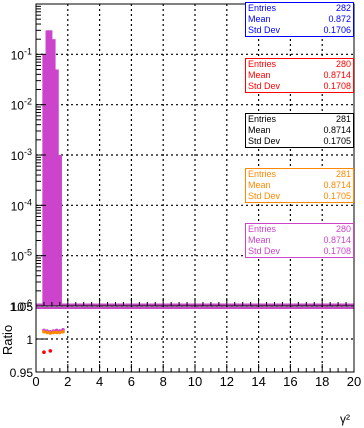 The width and height of the screenshot is (364, 428). Describe the element at coordinates (131, 381) in the screenshot. I see `x-tick-label: 6` at that location.